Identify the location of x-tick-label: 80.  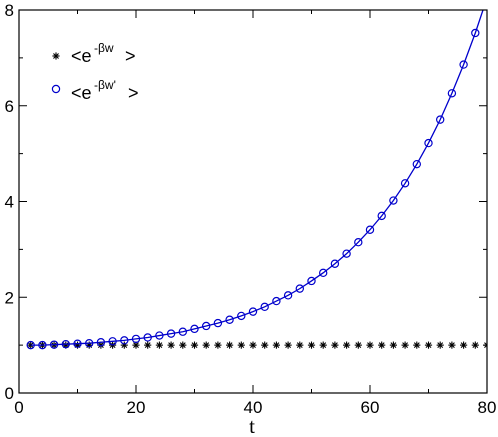
(487, 407).